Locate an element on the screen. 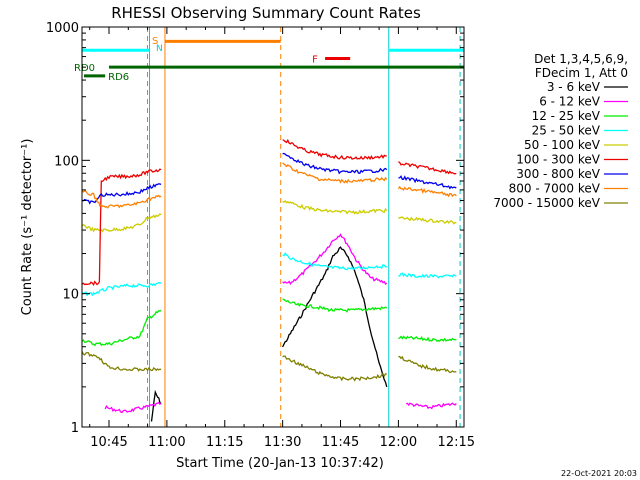  night-flag-label: N is located at coordinates (159, 49).